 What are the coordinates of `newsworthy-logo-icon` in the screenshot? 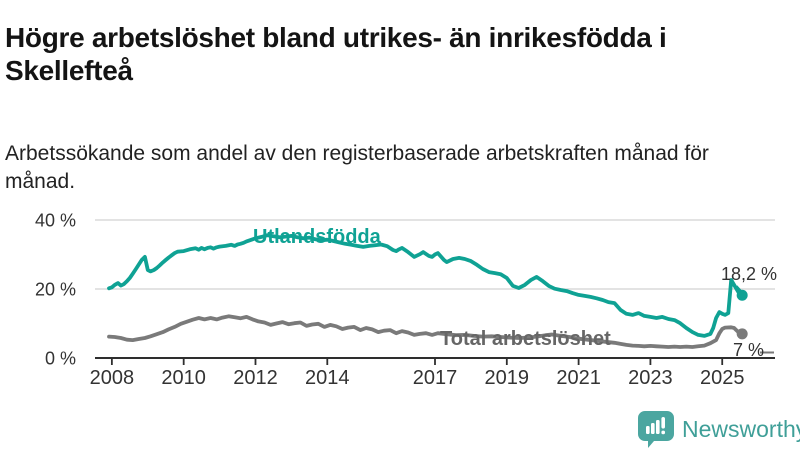 It's located at (656, 429).